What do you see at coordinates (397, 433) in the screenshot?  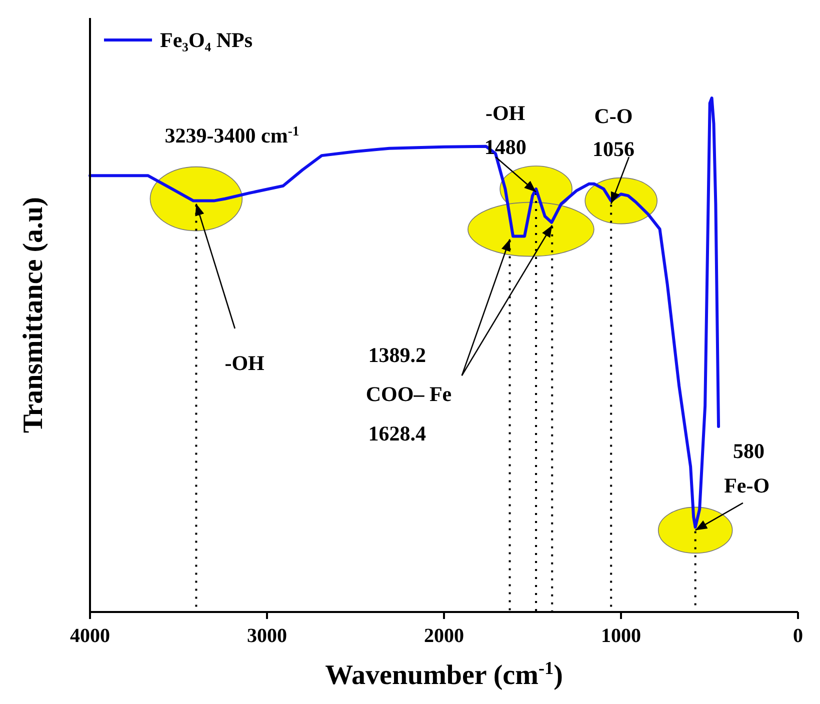 I see `annotation: 1628.4` at bounding box center [397, 433].